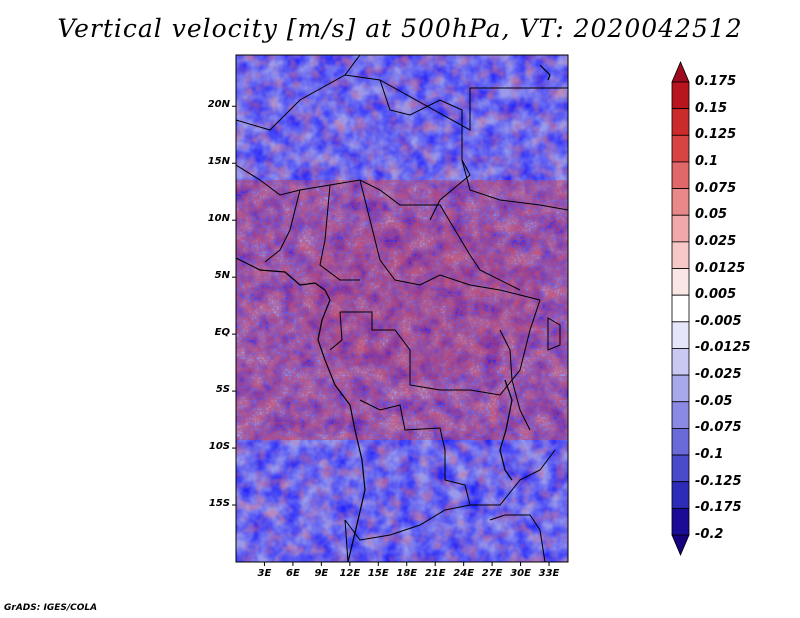 The height and width of the screenshot is (618, 800). I want to click on lon-label: 6E, so click(293, 573).